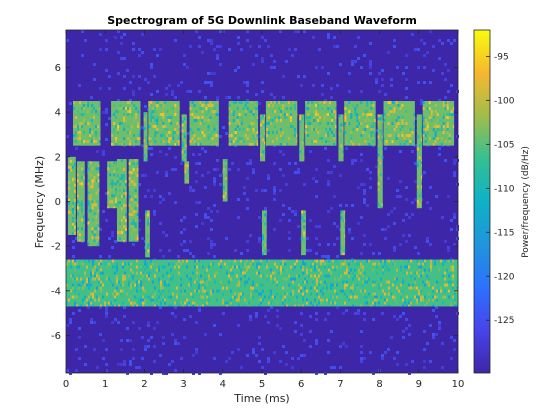 The width and height of the screenshot is (560, 420). What do you see at coordinates (379, 384) in the screenshot?
I see `x-tick-label: 8` at bounding box center [379, 384].